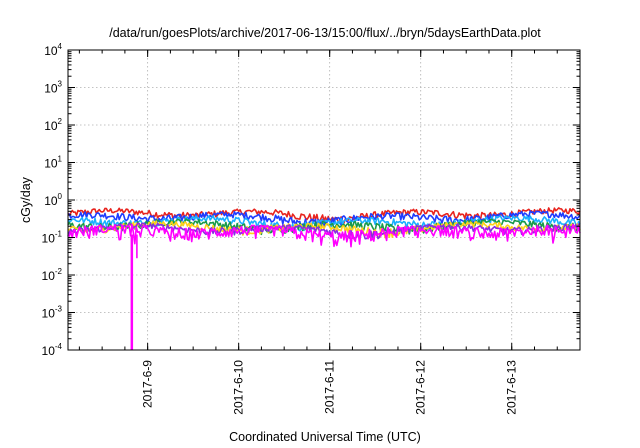  Describe the element at coordinates (53, 50) in the screenshot. I see `y-tick-label: 10⁴` at that location.